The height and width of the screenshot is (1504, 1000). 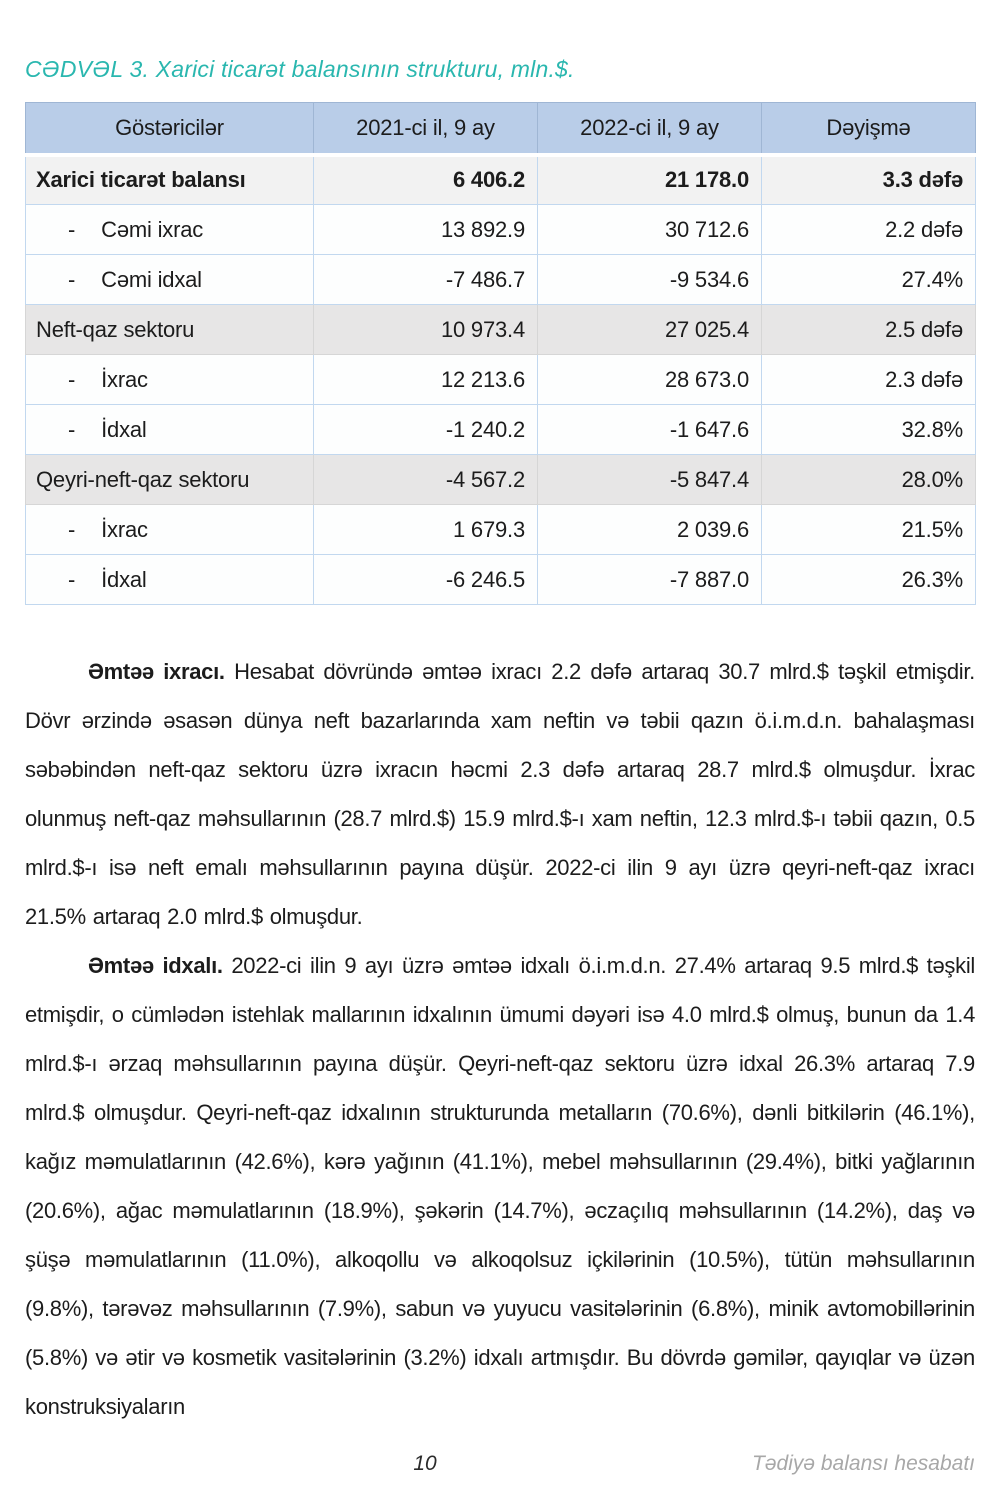 What do you see at coordinates (425, 479) in the screenshot?
I see `value-2021: -4 567.2` at bounding box center [425, 479].